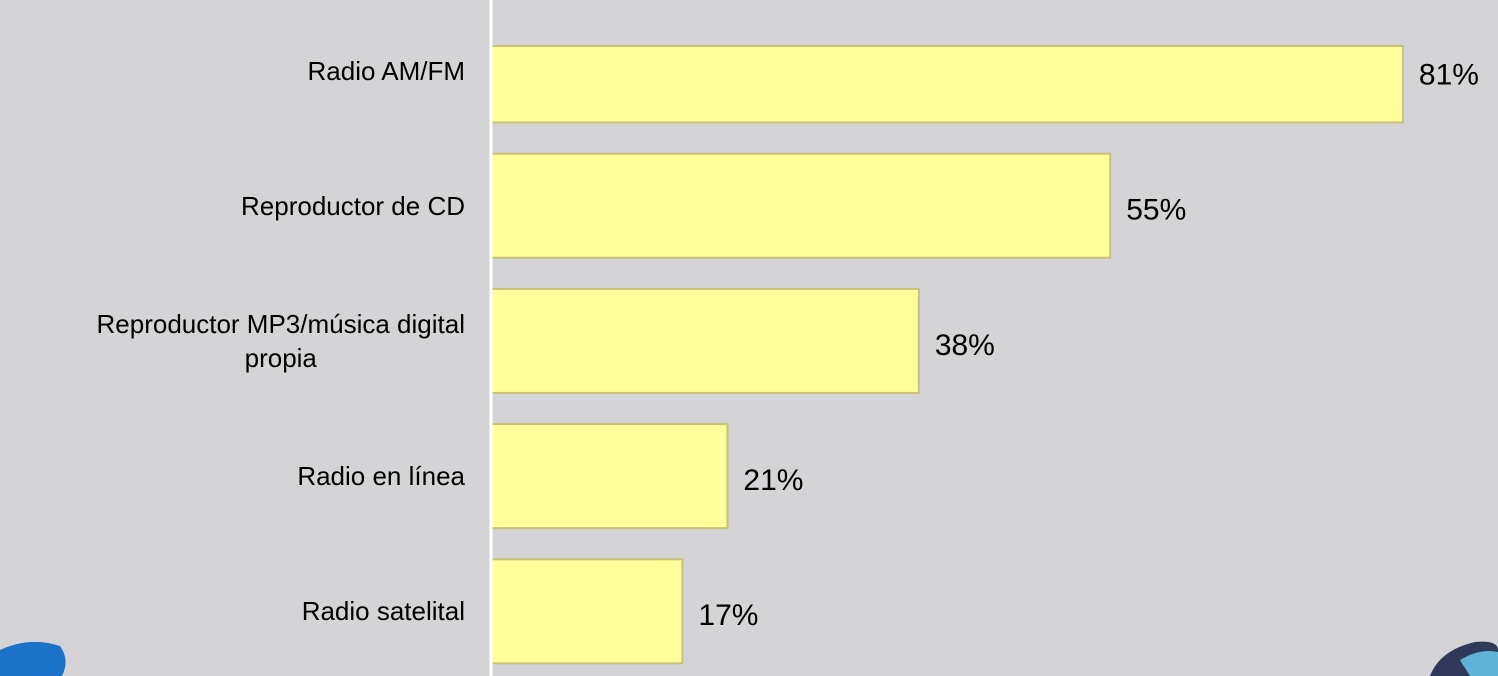 Image resolution: width=1498 pixels, height=676 pixels. Describe the element at coordinates (353, 205) in the screenshot. I see `category-label: Reproductor de CD` at that location.